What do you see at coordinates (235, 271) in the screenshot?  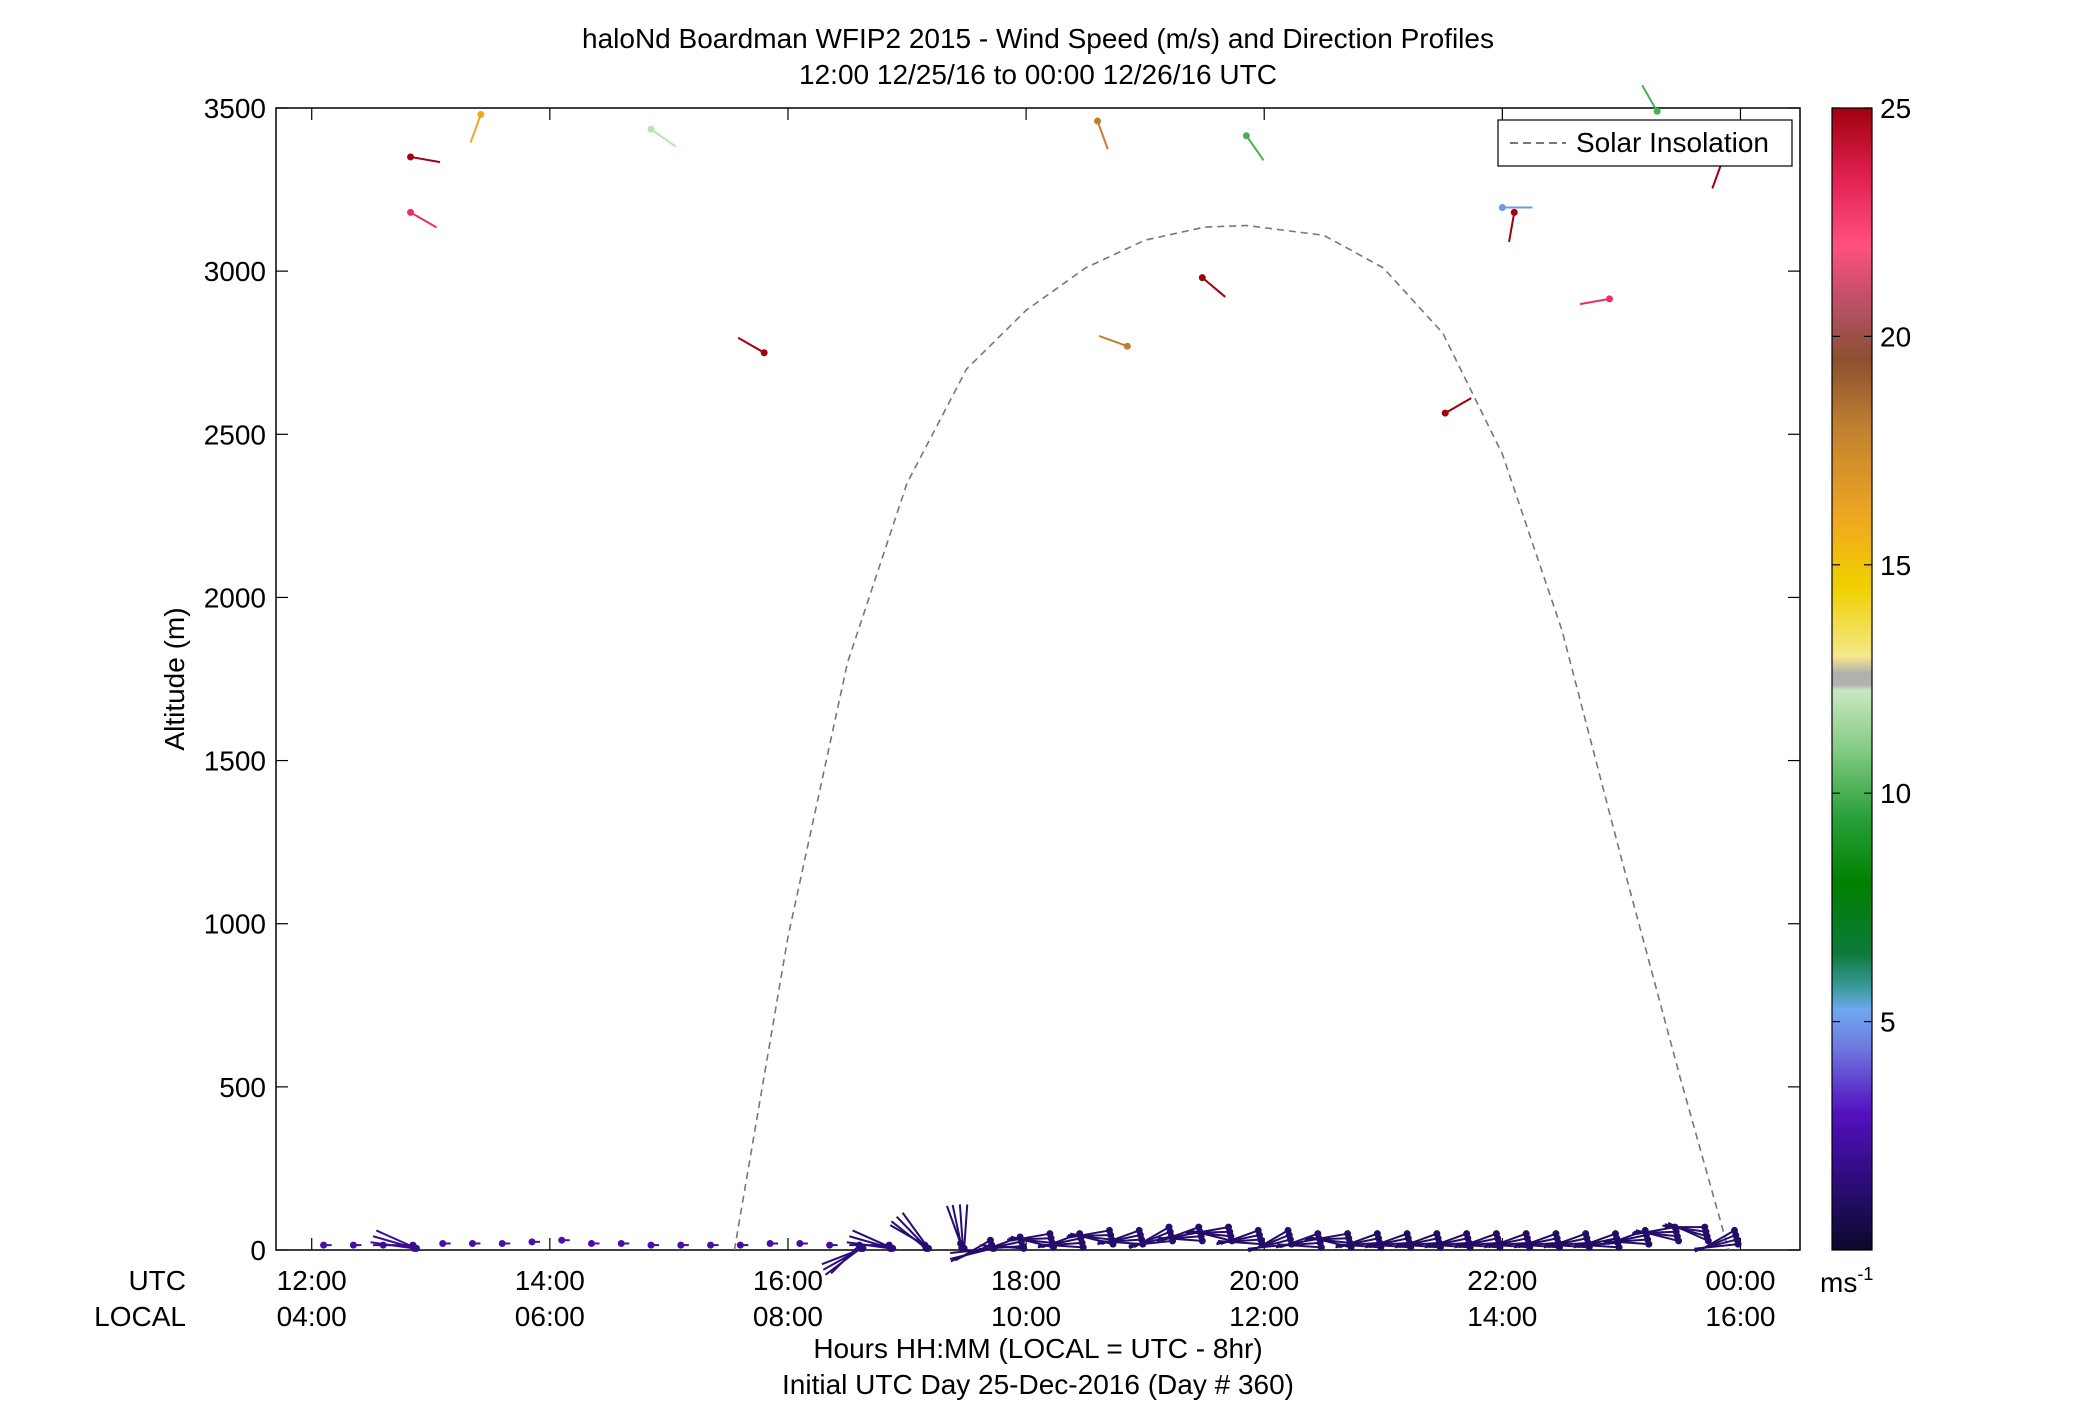 I see `y-tick-label: 3000` at bounding box center [235, 271].